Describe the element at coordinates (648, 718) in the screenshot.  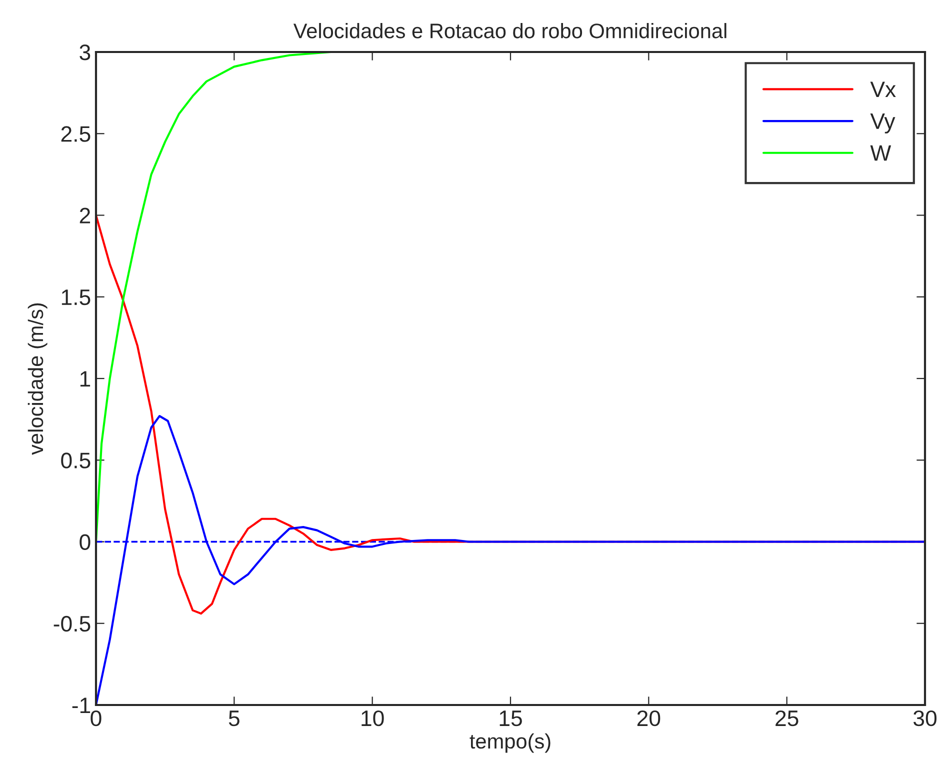
I see `x-tick-label: 20` at that location.